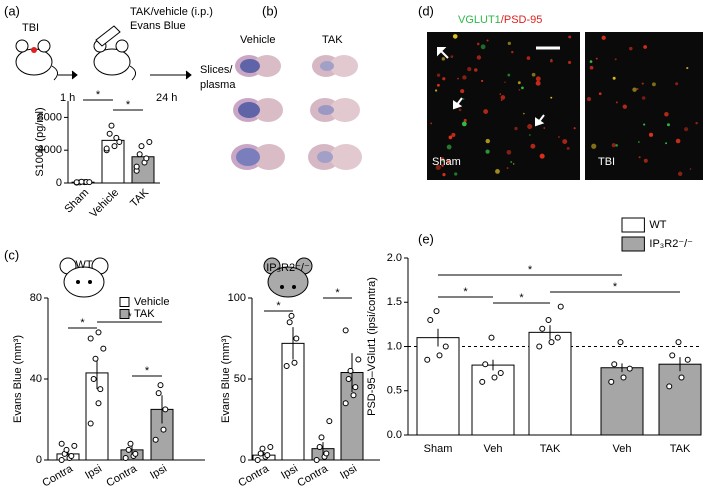 This screenshot has width=709, height=493. What do you see at coordinates (564, 105) in the screenshot?
I see `puncta` at bounding box center [564, 105].